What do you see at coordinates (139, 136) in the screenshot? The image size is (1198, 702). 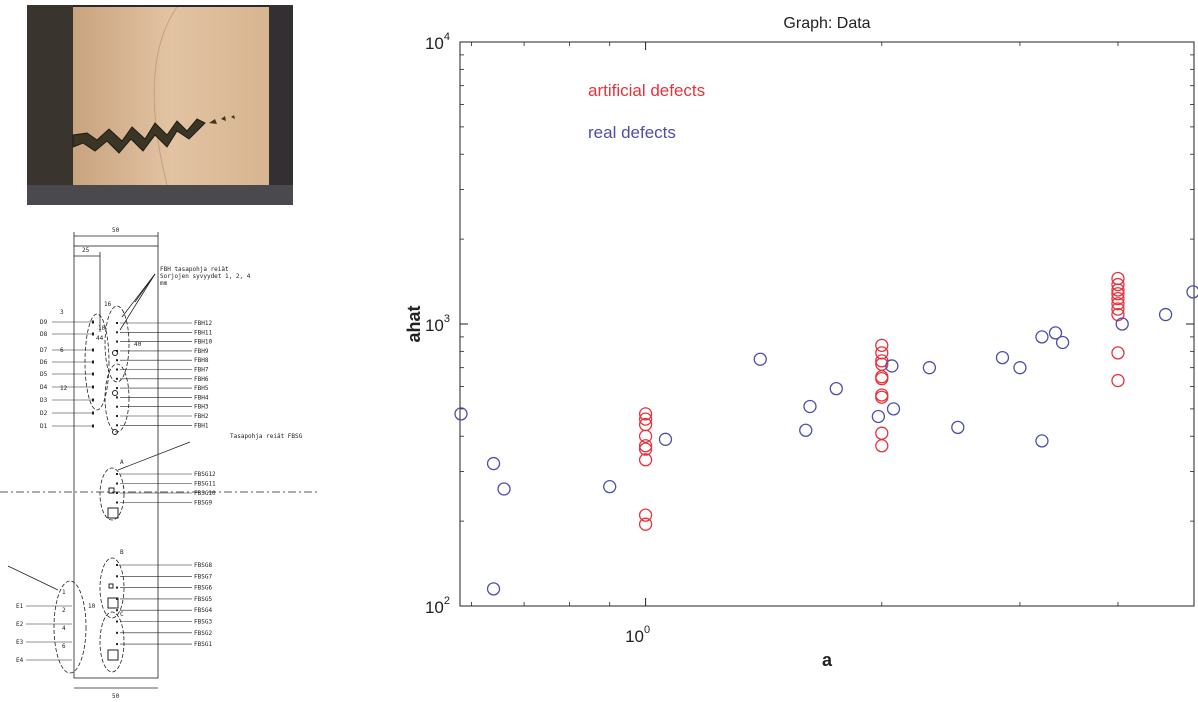 I see `crack-shape` at bounding box center [139, 136].